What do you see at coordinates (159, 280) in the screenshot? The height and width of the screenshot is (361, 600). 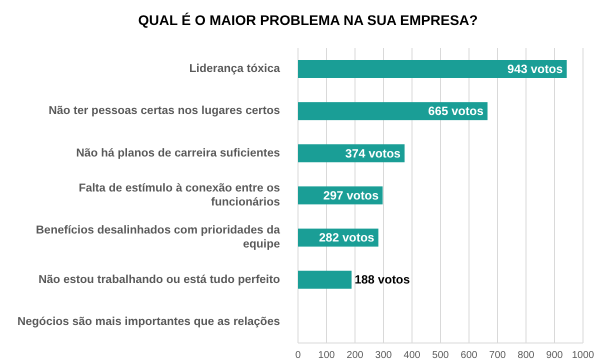 I see `y-tick-label: Não estou trabalhando ou está tudo perfeito` at bounding box center [159, 280].